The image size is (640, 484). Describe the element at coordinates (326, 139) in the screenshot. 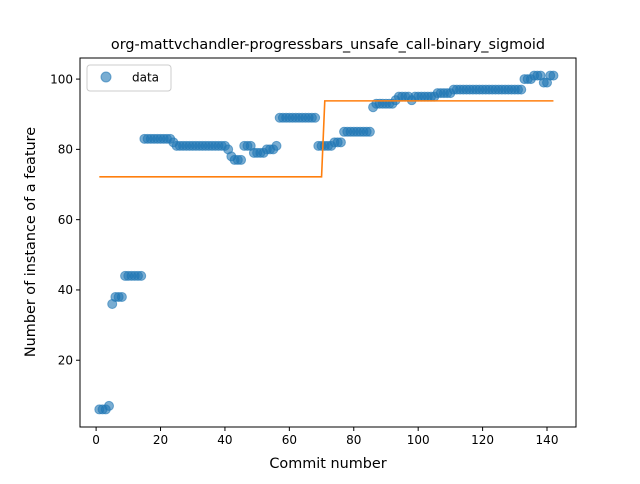

I see `fit-line` at that location.